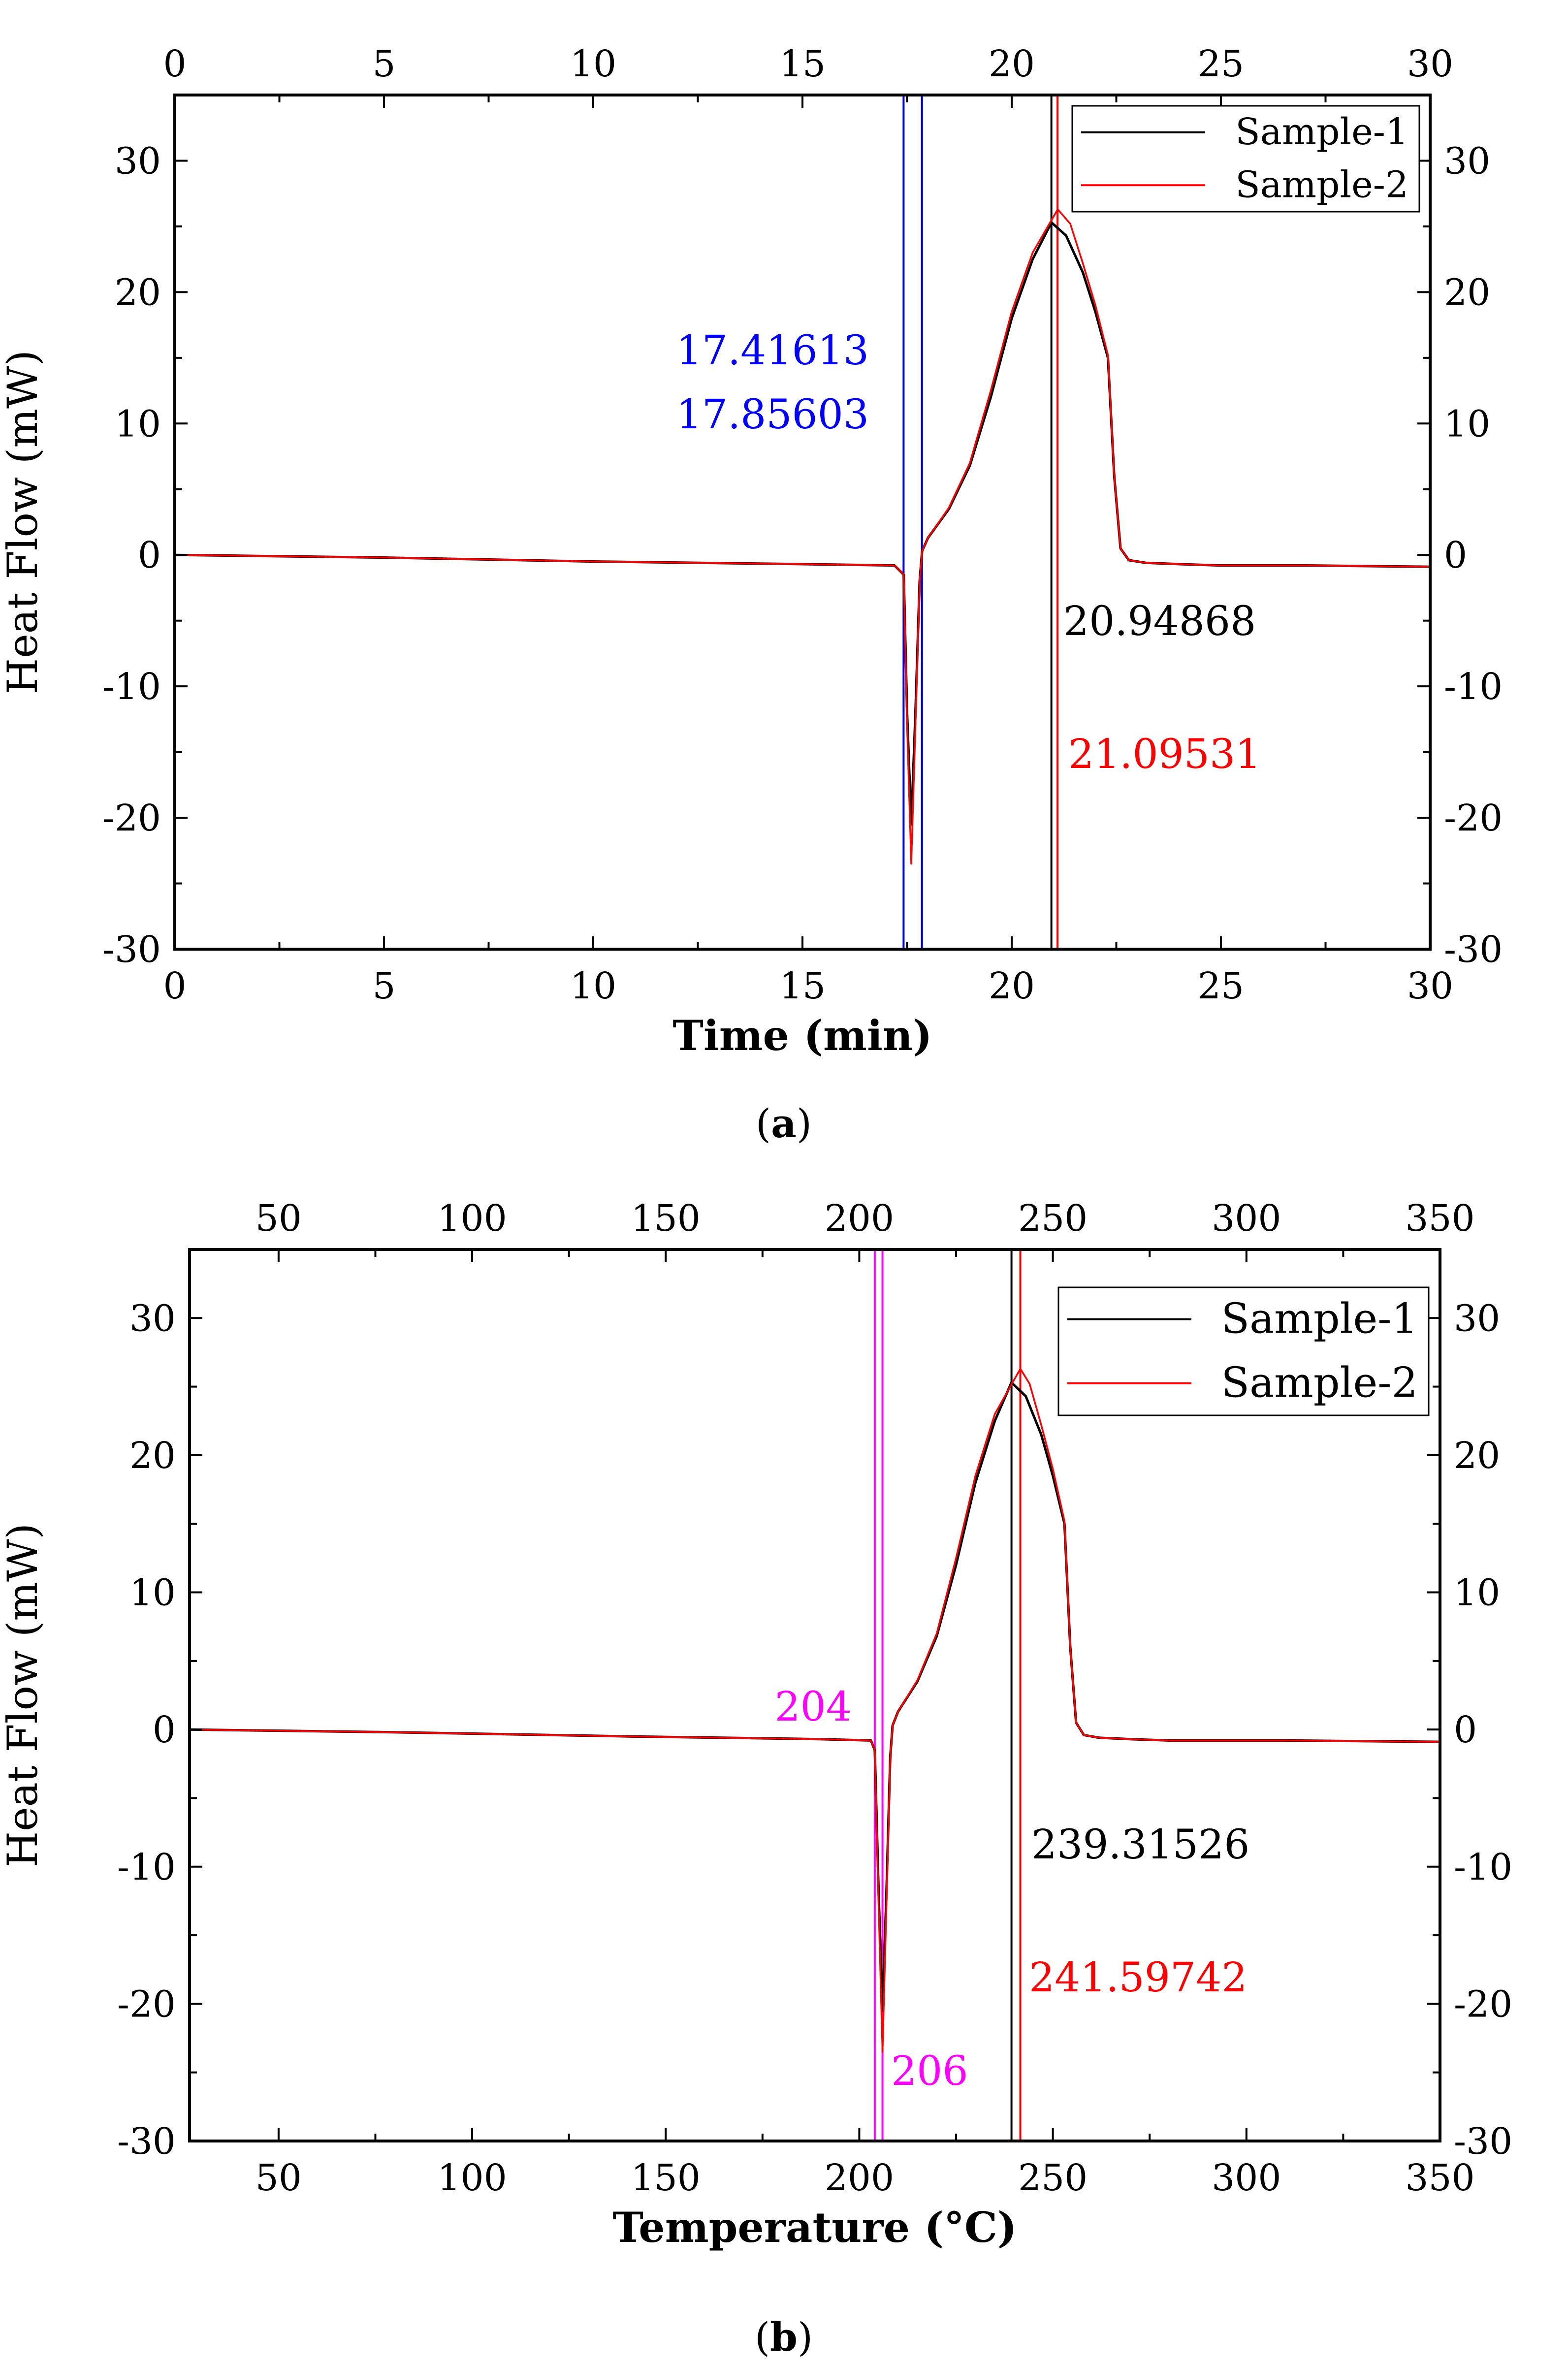 The image size is (1568, 2365). Describe the element at coordinates (804, 1124) in the screenshot. I see `chart-a-caption-close: )` at that location.